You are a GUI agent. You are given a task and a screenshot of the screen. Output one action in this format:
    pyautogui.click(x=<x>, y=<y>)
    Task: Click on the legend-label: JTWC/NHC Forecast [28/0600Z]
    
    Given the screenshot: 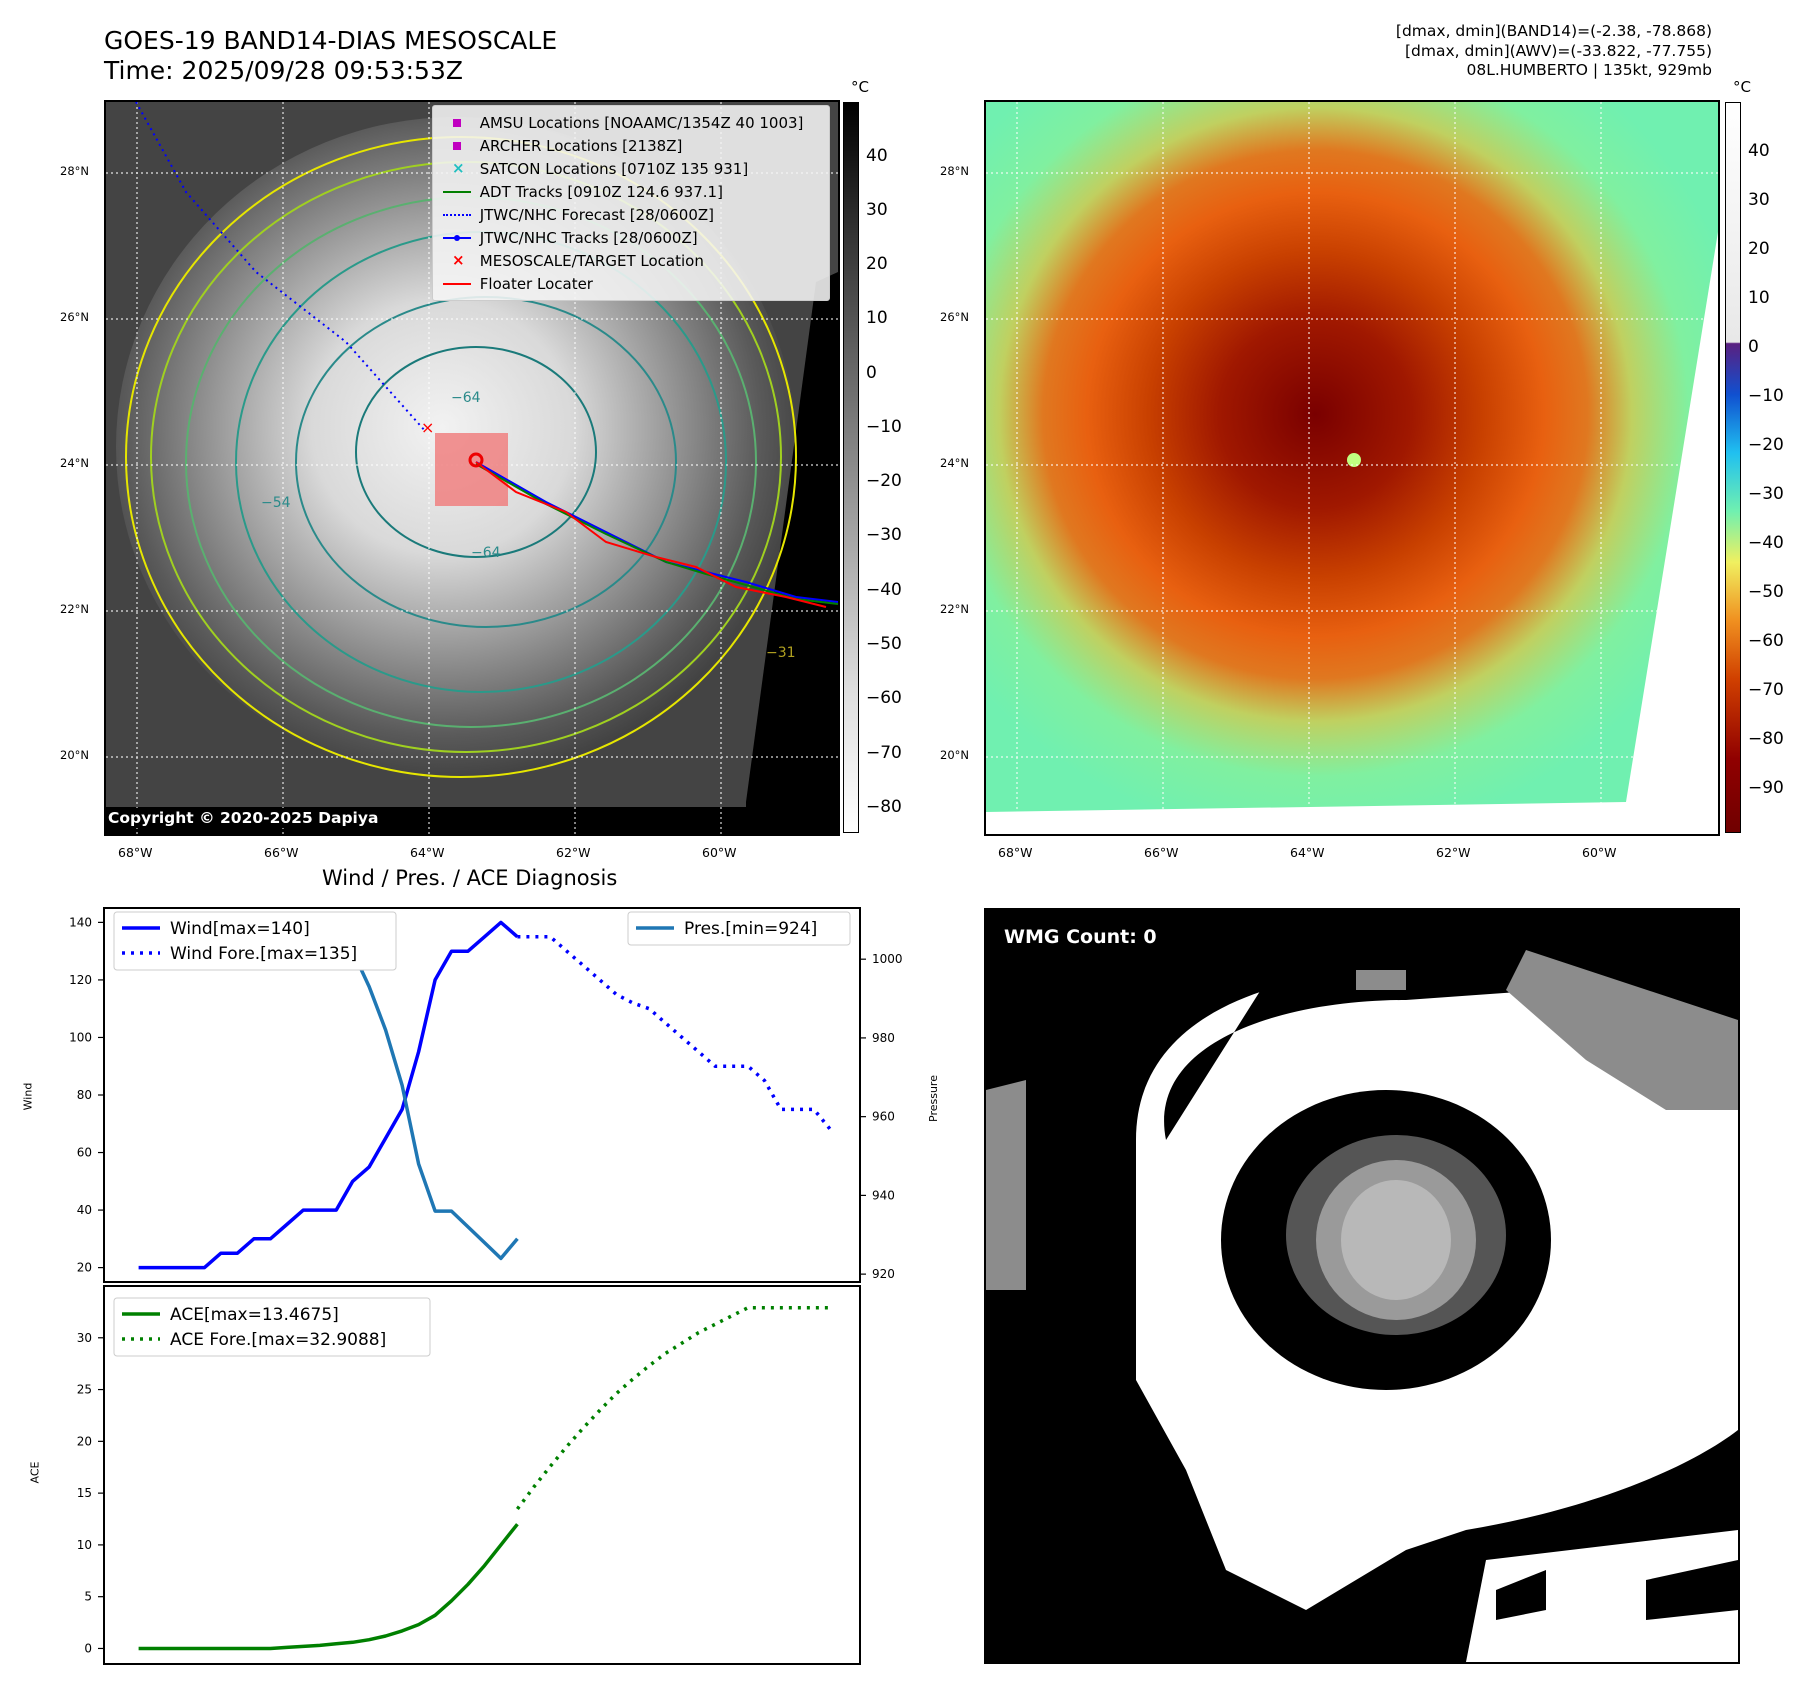 What is the action you would take?
    pyautogui.click(x=597, y=214)
    